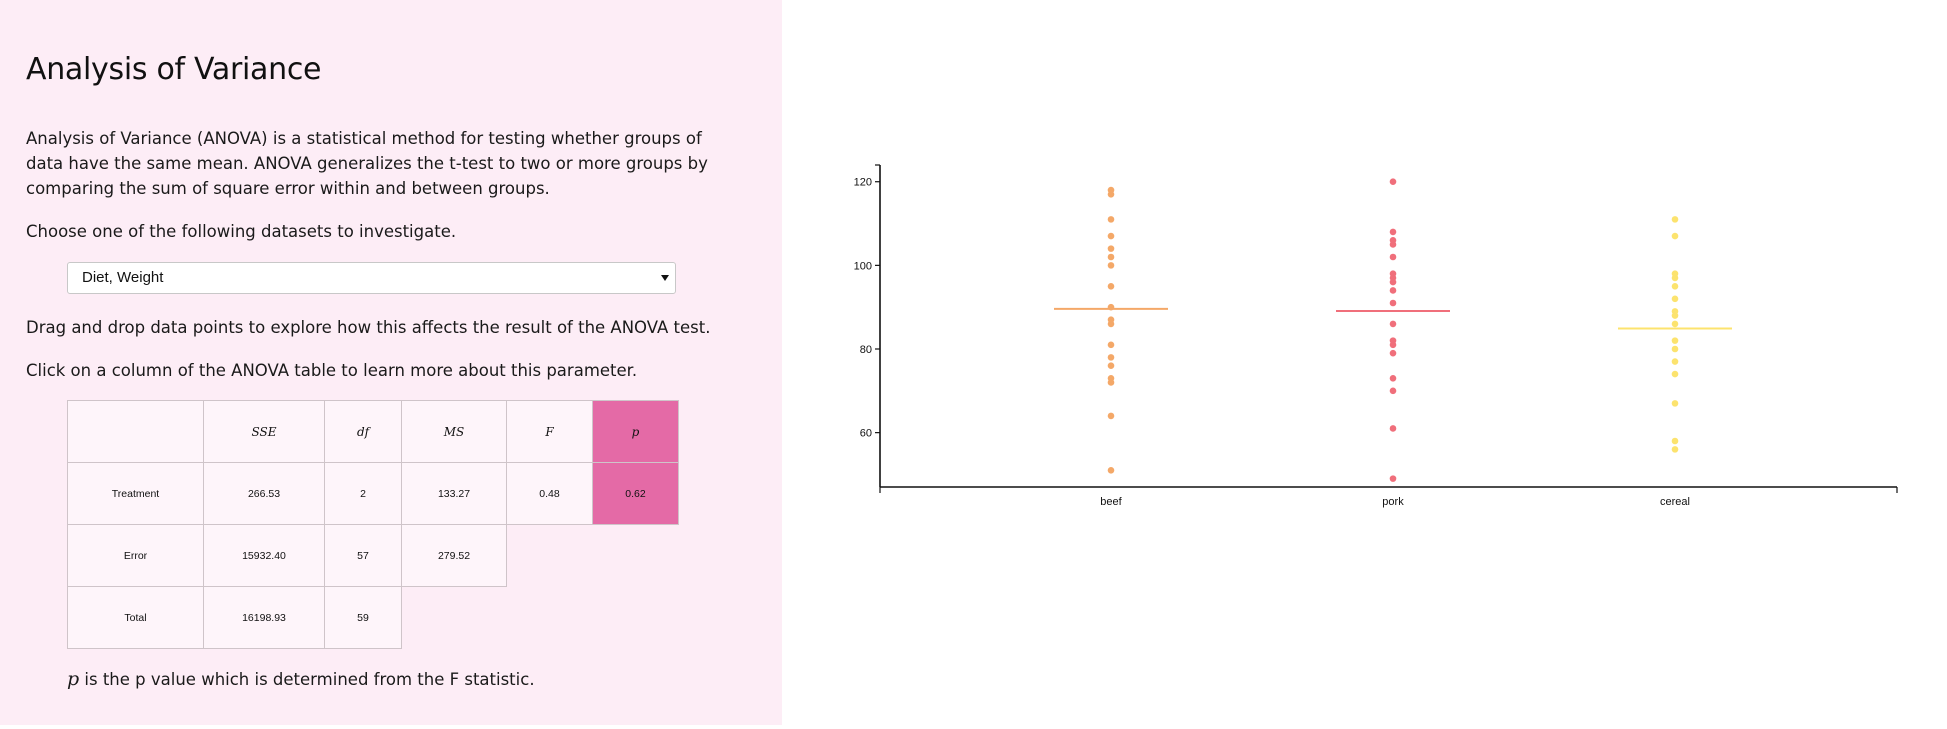  I want to click on data-points, so click(1393, 330).